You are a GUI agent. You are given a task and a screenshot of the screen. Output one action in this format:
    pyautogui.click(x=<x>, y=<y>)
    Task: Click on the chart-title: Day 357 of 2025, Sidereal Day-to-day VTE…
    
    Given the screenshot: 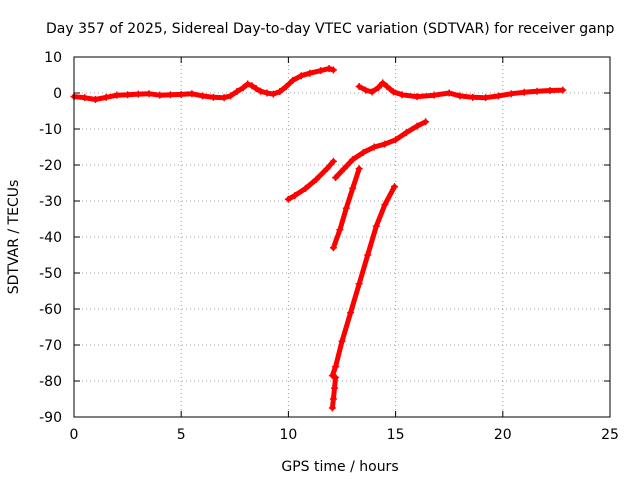 What is the action you would take?
    pyautogui.click(x=330, y=29)
    